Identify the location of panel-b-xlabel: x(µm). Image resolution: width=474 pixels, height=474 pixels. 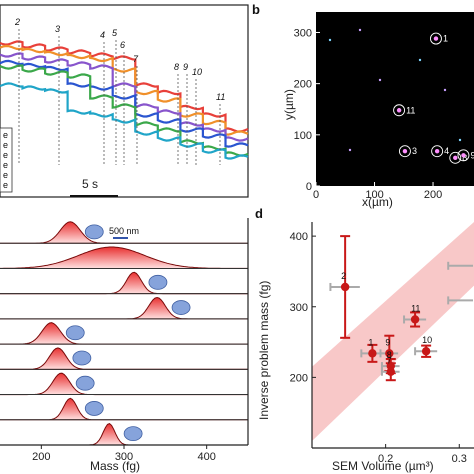
(377, 202).